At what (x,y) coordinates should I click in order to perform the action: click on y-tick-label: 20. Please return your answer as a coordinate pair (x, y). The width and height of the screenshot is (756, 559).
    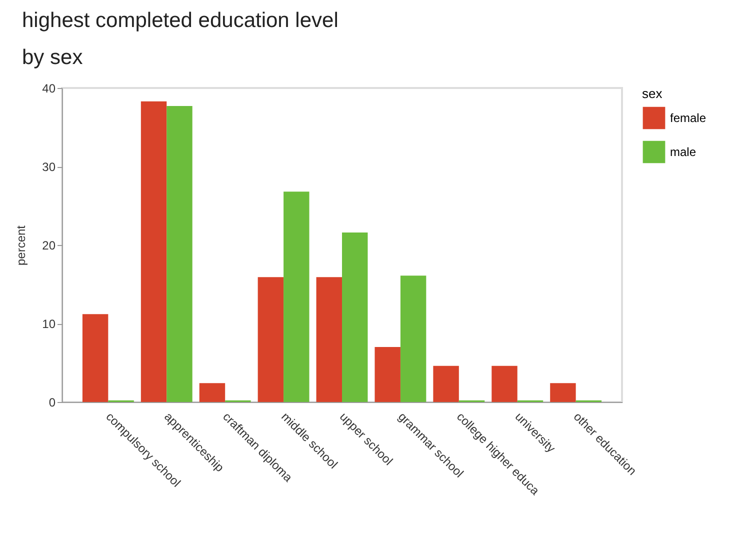
    Looking at the image, I should click on (49, 245).